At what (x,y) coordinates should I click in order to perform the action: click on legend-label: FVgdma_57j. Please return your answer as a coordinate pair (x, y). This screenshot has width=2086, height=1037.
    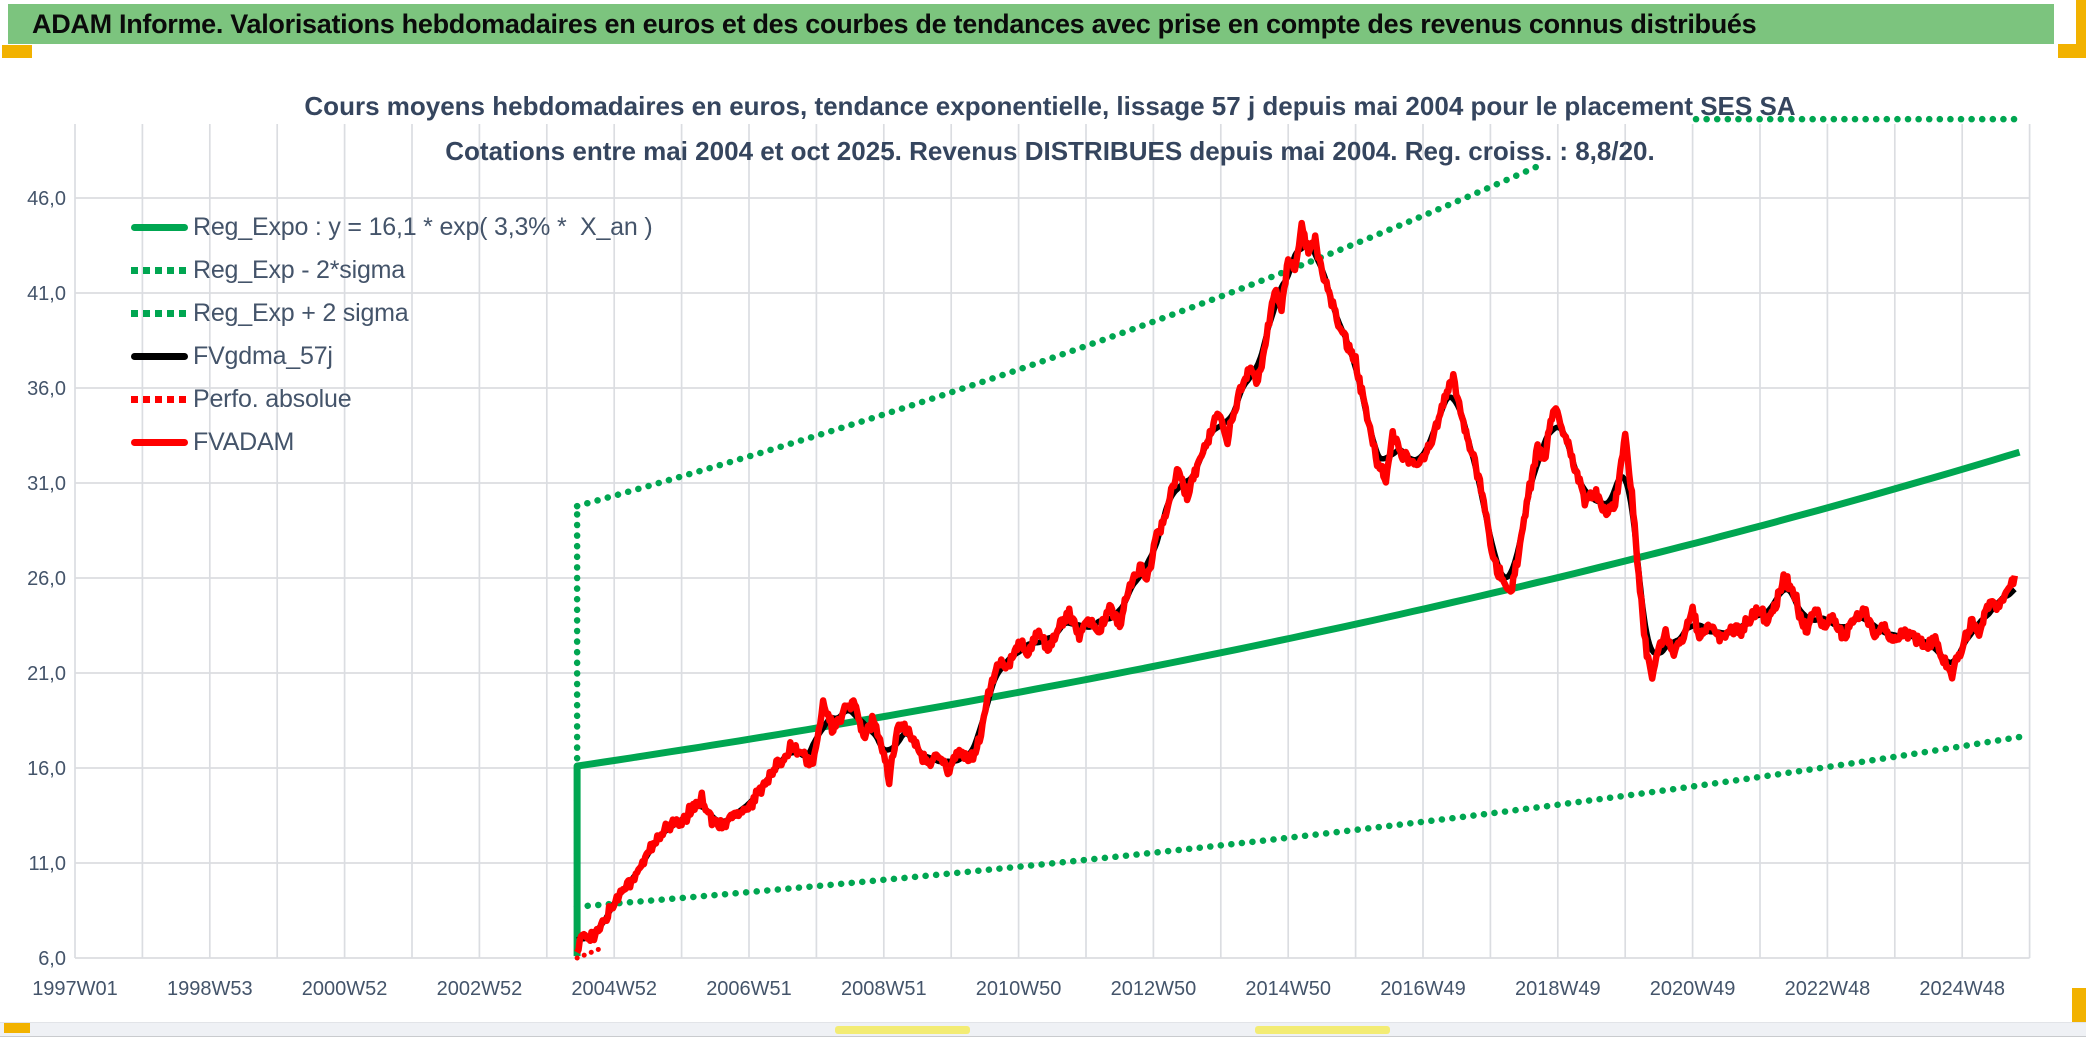
    Looking at the image, I should click on (263, 356).